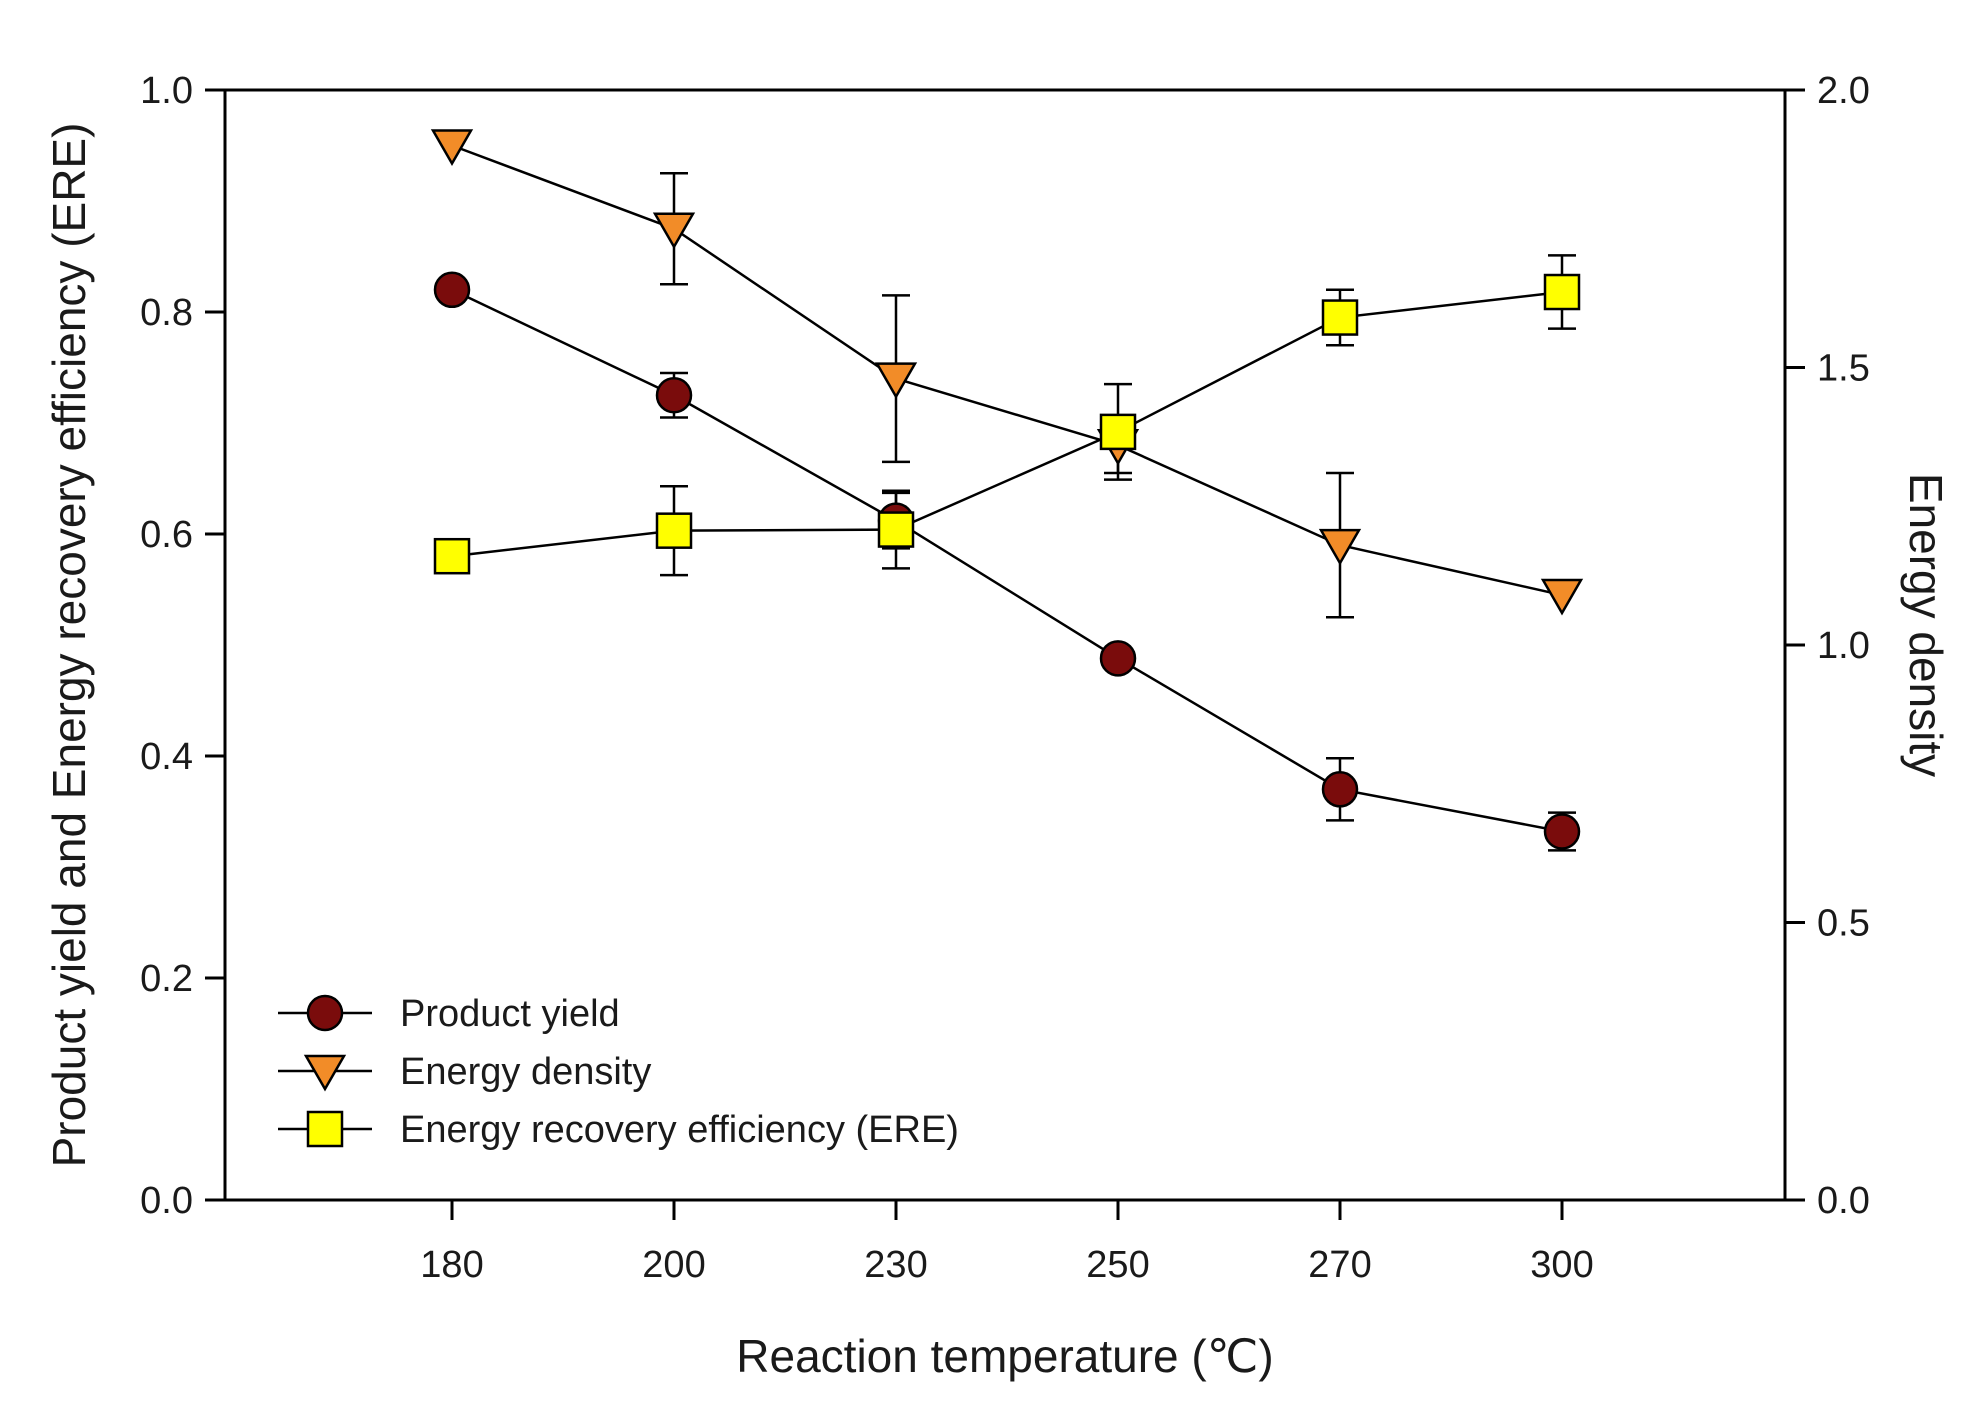 Image resolution: width=1980 pixels, height=1405 pixels. Describe the element at coordinates (182, 646) in the screenshot. I see `left-axis: 0.0 0.2 0.4 0.6 0.8 1.0` at that location.